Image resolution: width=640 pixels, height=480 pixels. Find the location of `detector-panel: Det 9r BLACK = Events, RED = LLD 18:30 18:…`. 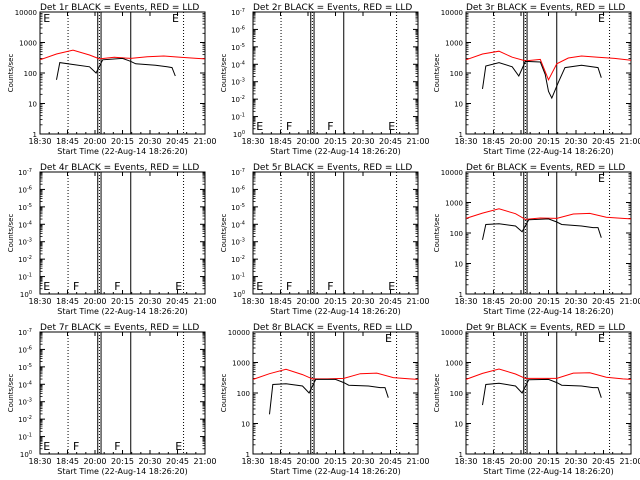

detector-panel: Det 9r BLACK = Events, RED = LLD 18:30 18:… is located at coordinates (536, 399).